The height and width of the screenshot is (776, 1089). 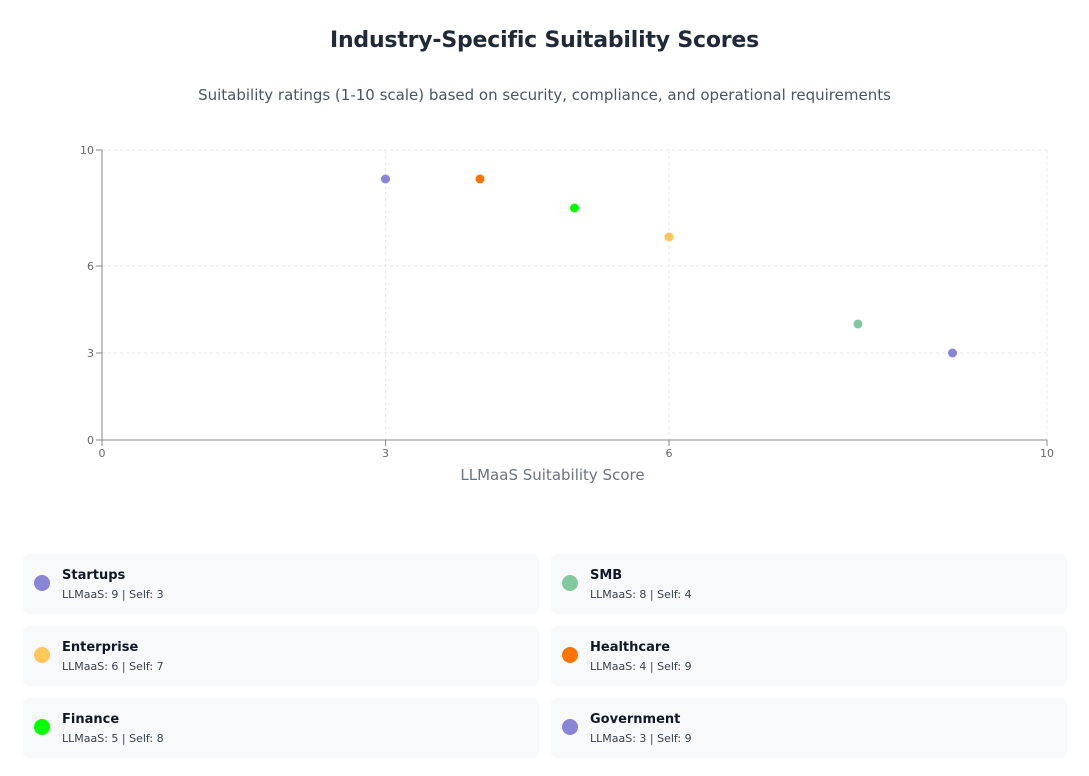 What do you see at coordinates (635, 719) in the screenshot?
I see `legend-name: Government` at bounding box center [635, 719].